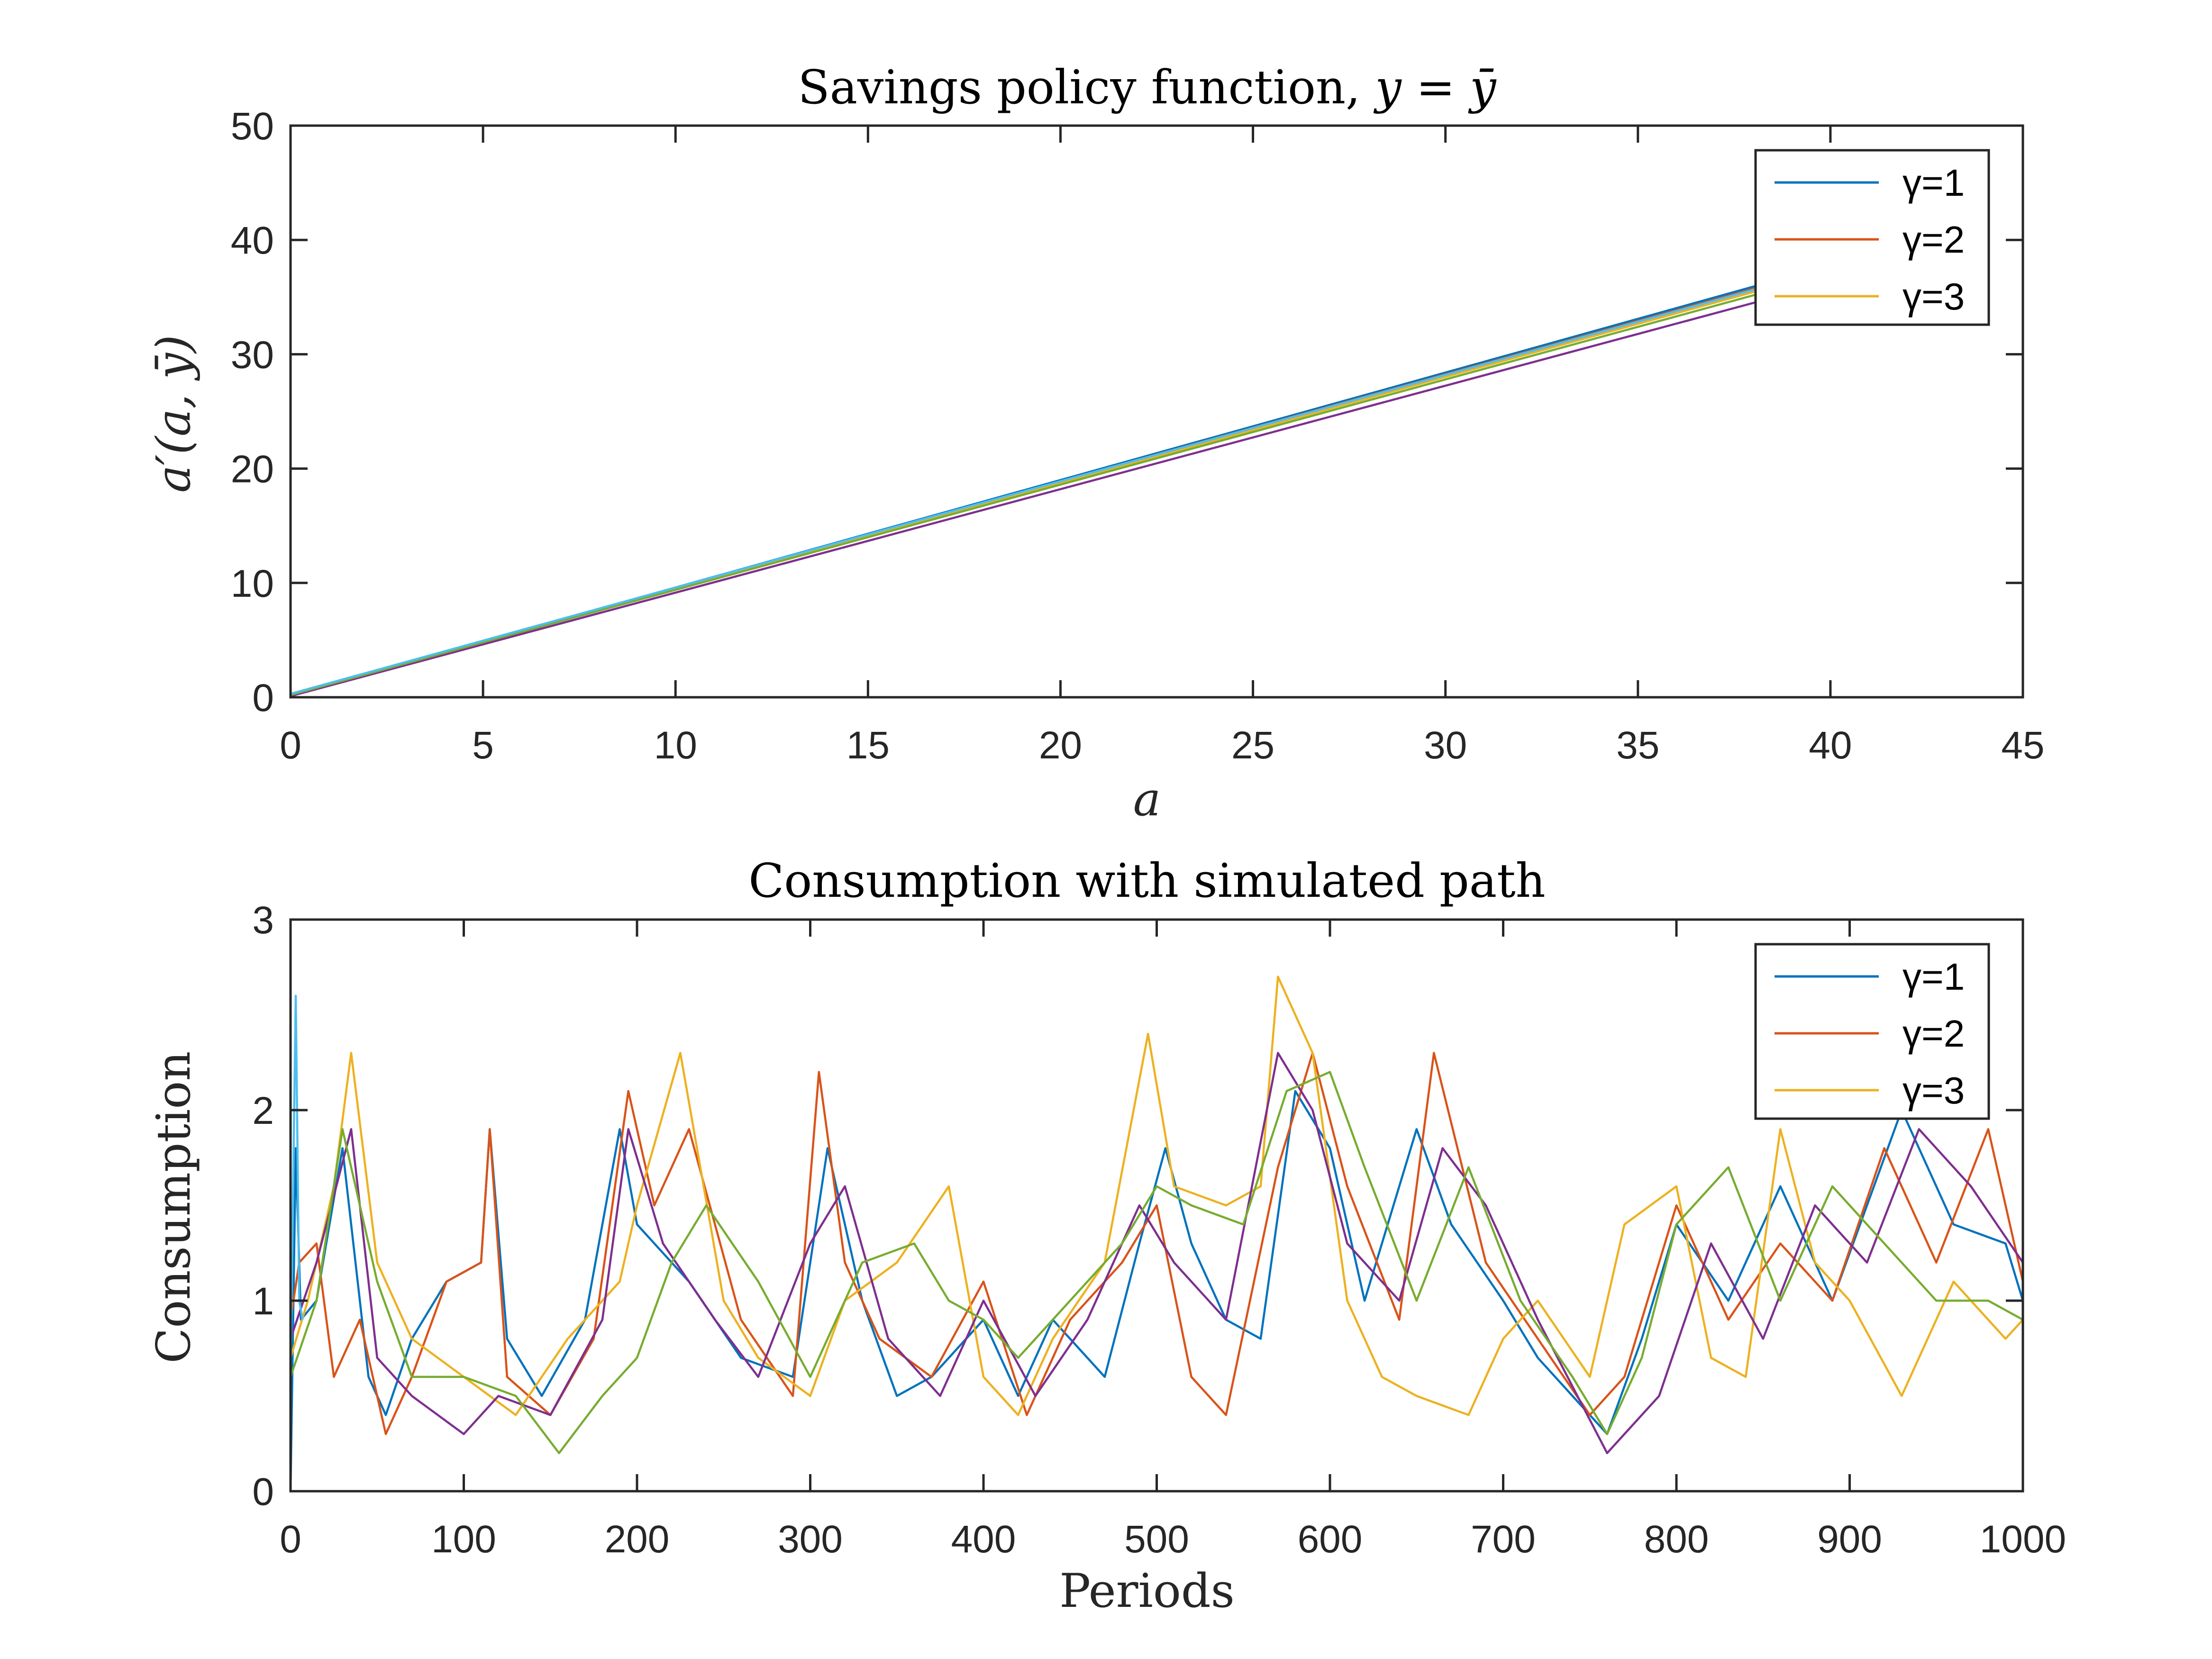 Image resolution: width=2212 pixels, height=1659 pixels. What do you see at coordinates (1147, 800) in the screenshot?
I see `chart1-x-axis-label: a` at bounding box center [1147, 800].